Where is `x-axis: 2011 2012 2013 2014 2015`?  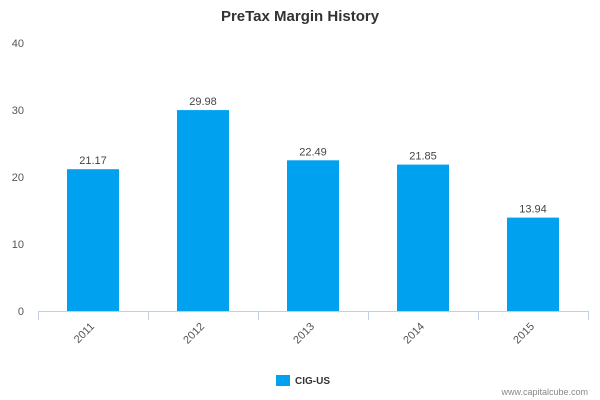 x-axis: 2011 2012 2013 2014 2015 is located at coordinates (313, 328).